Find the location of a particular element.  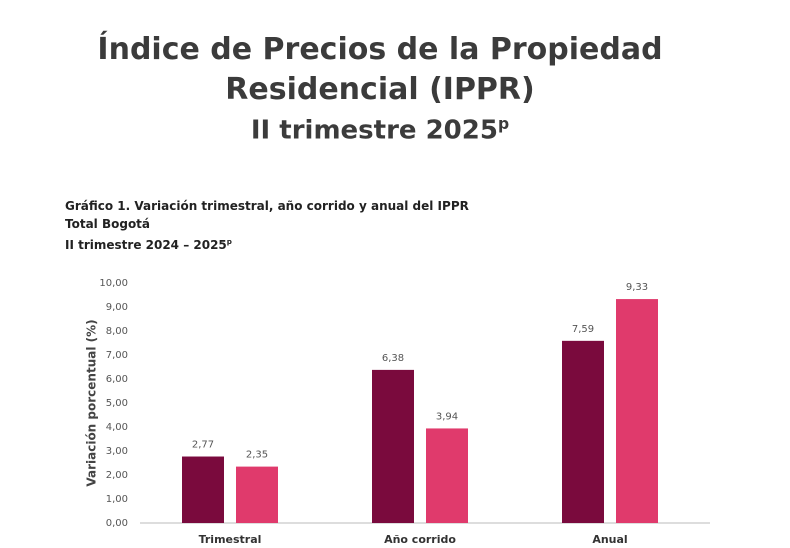

period-text: II trimestre 2025 is located at coordinates (374, 130).